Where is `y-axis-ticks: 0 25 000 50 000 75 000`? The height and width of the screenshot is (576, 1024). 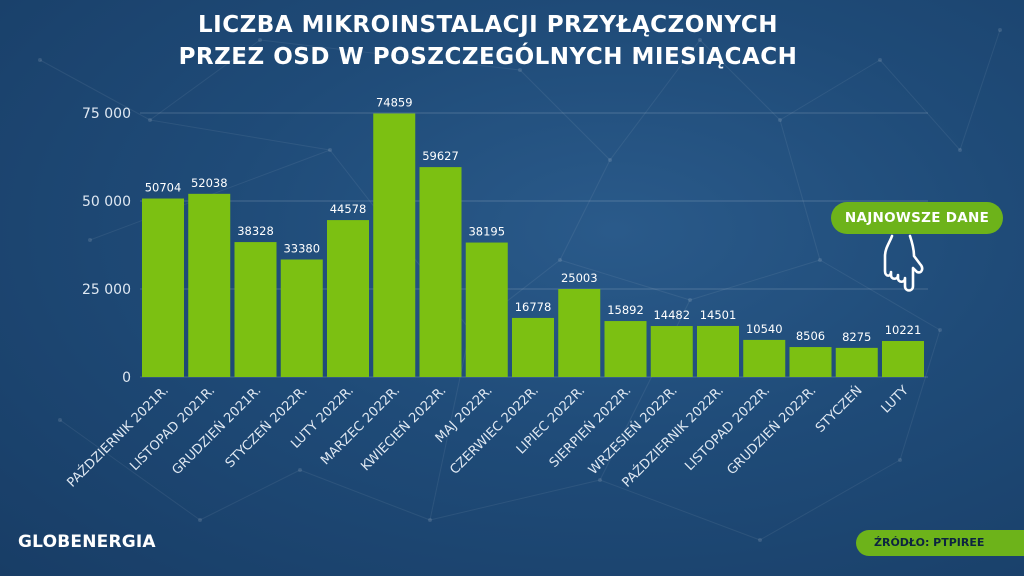
y-axis-ticks: 0 25 000 50 000 75 000 is located at coordinates (106, 246).